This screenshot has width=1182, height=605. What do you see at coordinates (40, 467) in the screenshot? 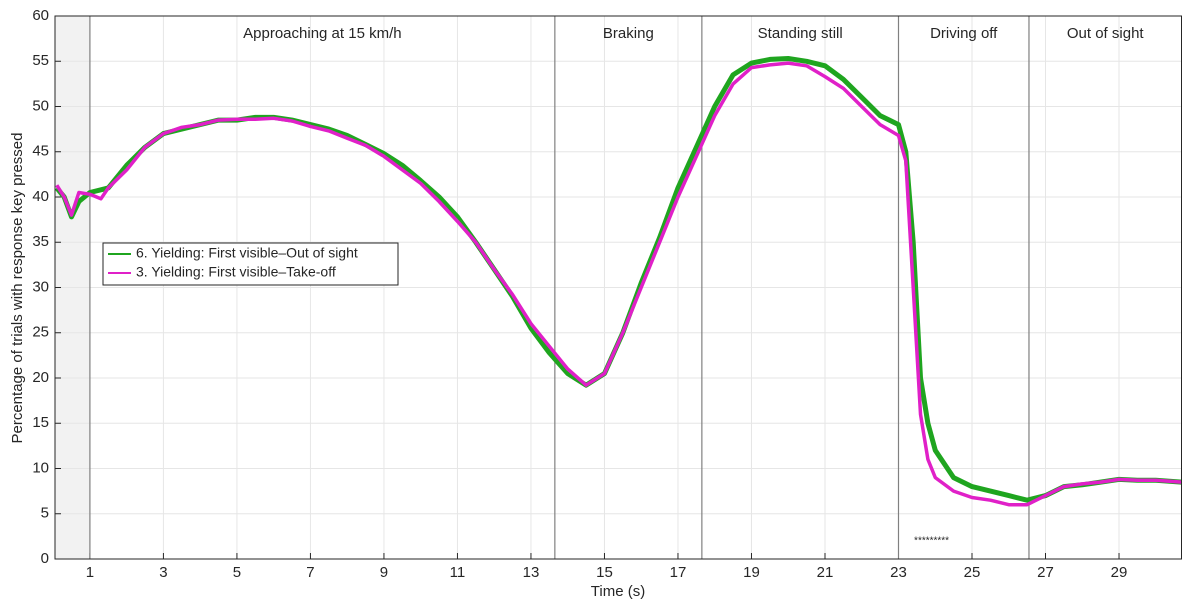
I see `y-tick-label: 10` at bounding box center [40, 467].